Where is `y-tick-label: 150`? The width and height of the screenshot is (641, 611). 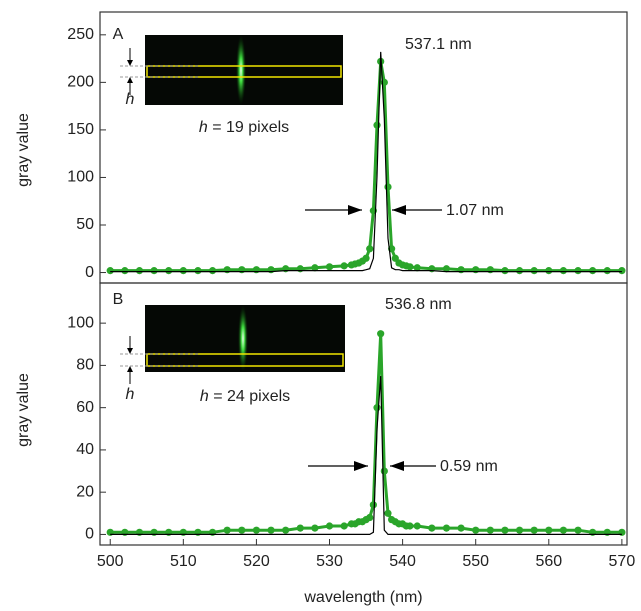 y-tick-label: 150 is located at coordinates (80, 129).